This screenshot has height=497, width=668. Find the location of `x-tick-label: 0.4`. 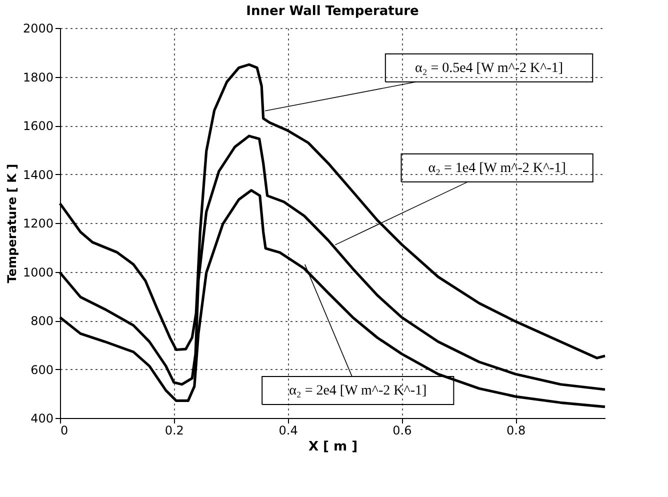

x-tick-label: 0.4 is located at coordinates (288, 431).